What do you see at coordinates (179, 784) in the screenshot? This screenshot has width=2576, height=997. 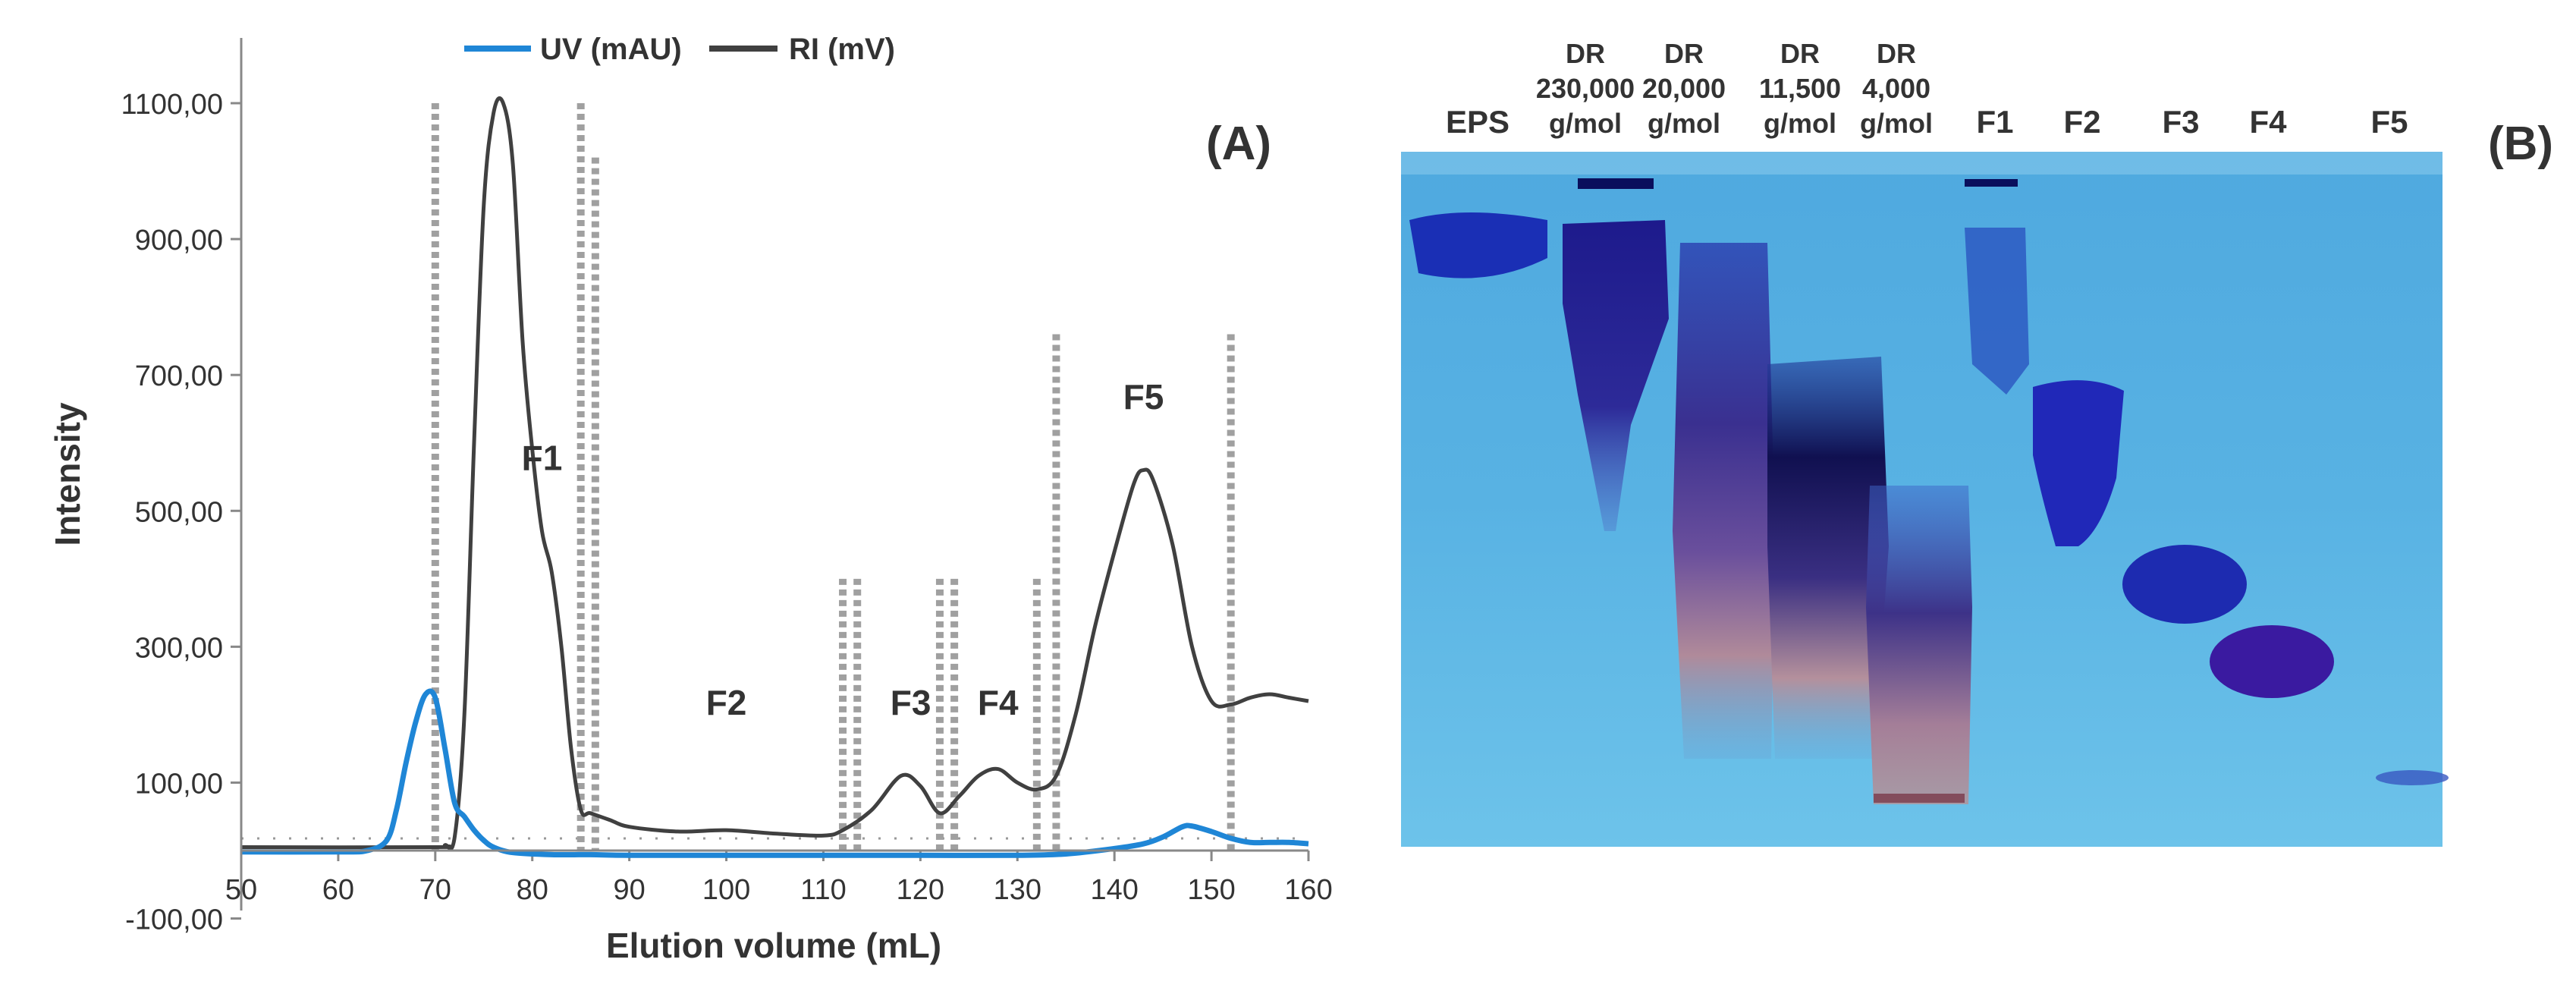 I see `y-tick-label: 100,00` at bounding box center [179, 784].